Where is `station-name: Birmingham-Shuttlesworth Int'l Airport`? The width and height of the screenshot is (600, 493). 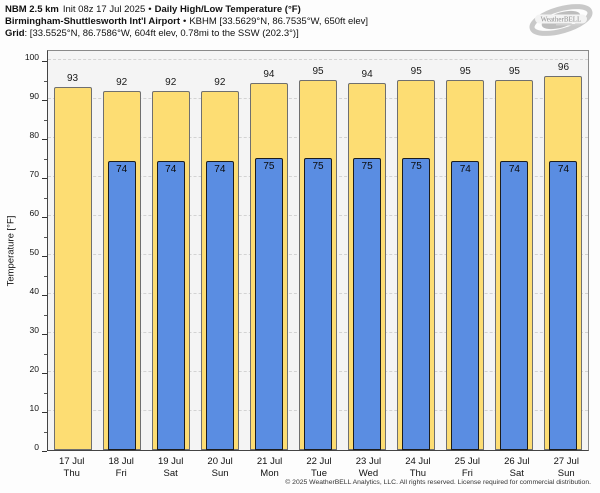 station-name: Birmingham-Shuttlesworth Int'l Airport is located at coordinates (93, 21).